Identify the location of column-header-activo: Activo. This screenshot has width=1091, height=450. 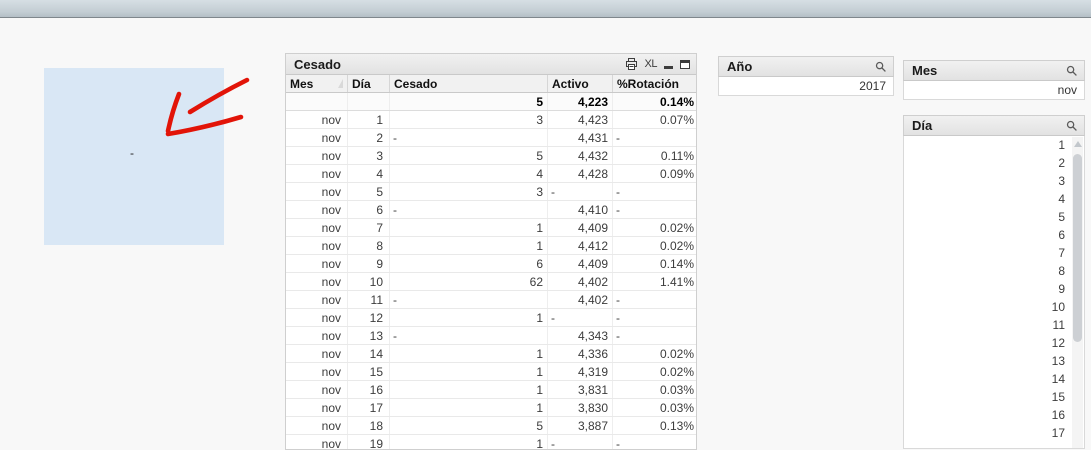
(580, 83).